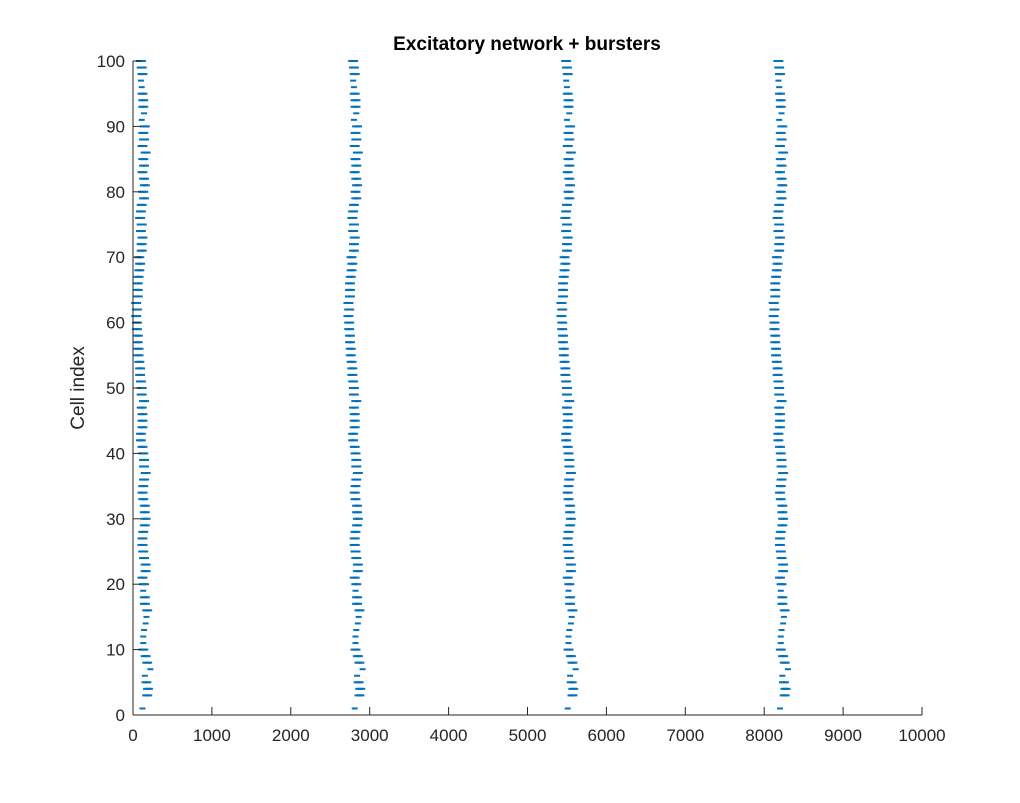 The width and height of the screenshot is (1020, 803). What do you see at coordinates (370, 735) in the screenshot?
I see `x-tick-label: 3000` at bounding box center [370, 735].